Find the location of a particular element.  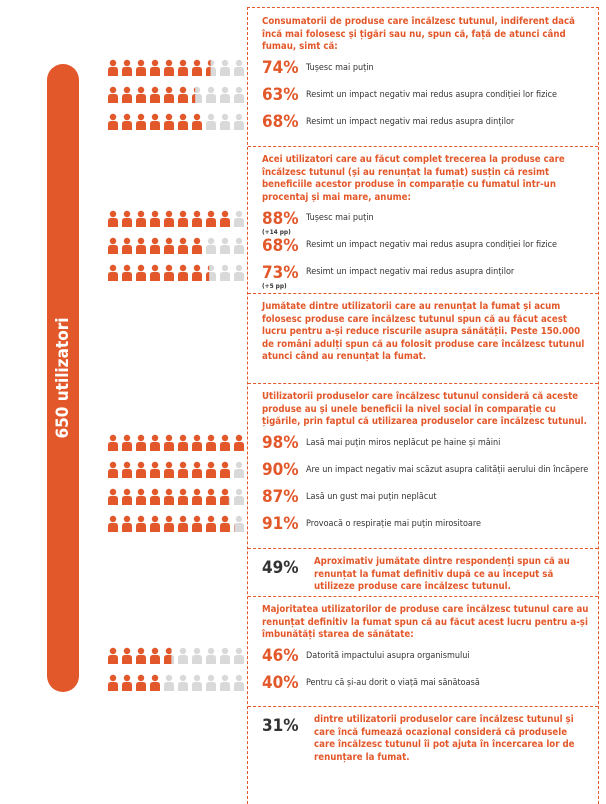

percent: 90% is located at coordinates (280, 470).